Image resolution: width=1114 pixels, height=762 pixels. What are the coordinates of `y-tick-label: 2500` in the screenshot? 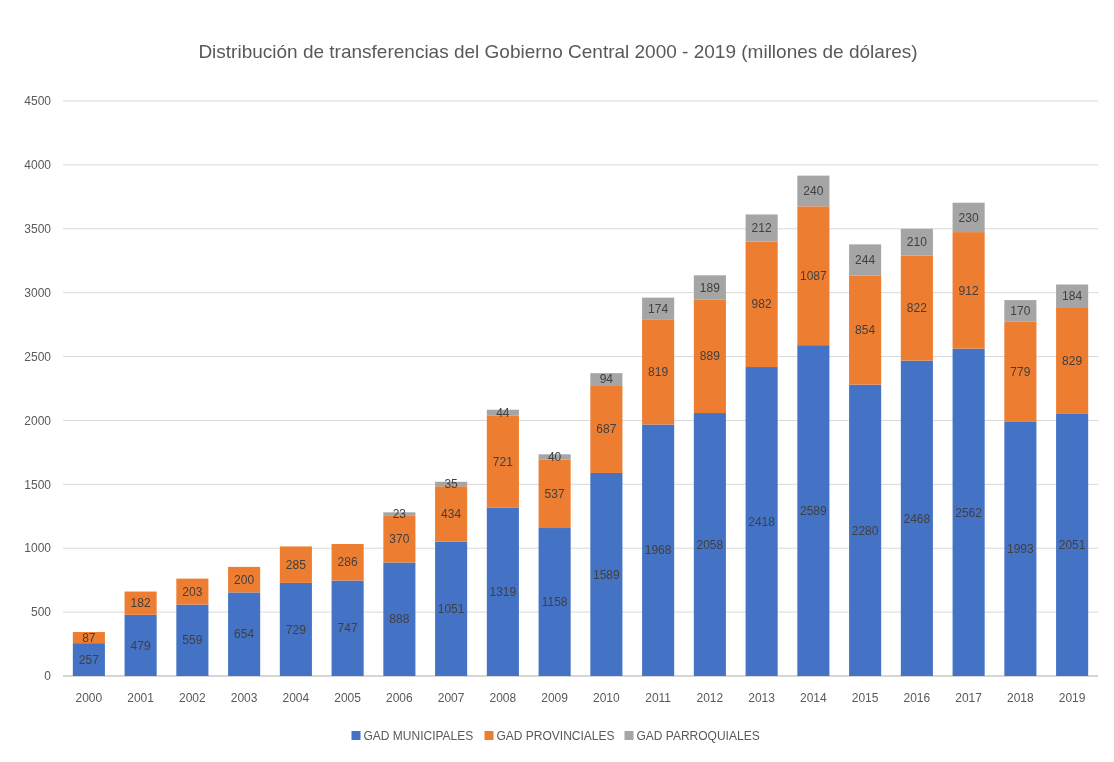 It's located at (38, 356).